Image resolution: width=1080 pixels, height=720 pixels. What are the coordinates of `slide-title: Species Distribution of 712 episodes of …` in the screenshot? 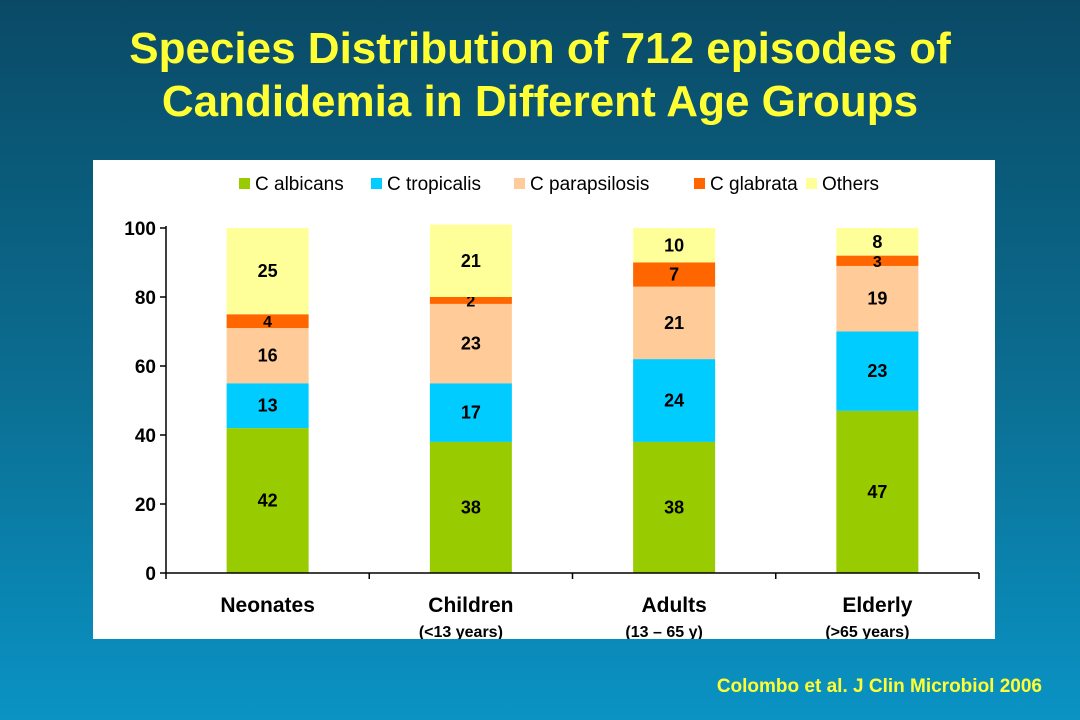 It's located at (540, 75).